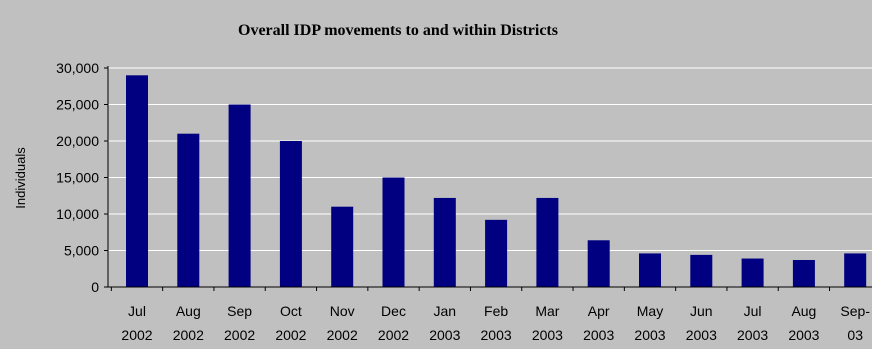 The image size is (872, 349). I want to click on y-tick-label: 0, so click(95, 287).